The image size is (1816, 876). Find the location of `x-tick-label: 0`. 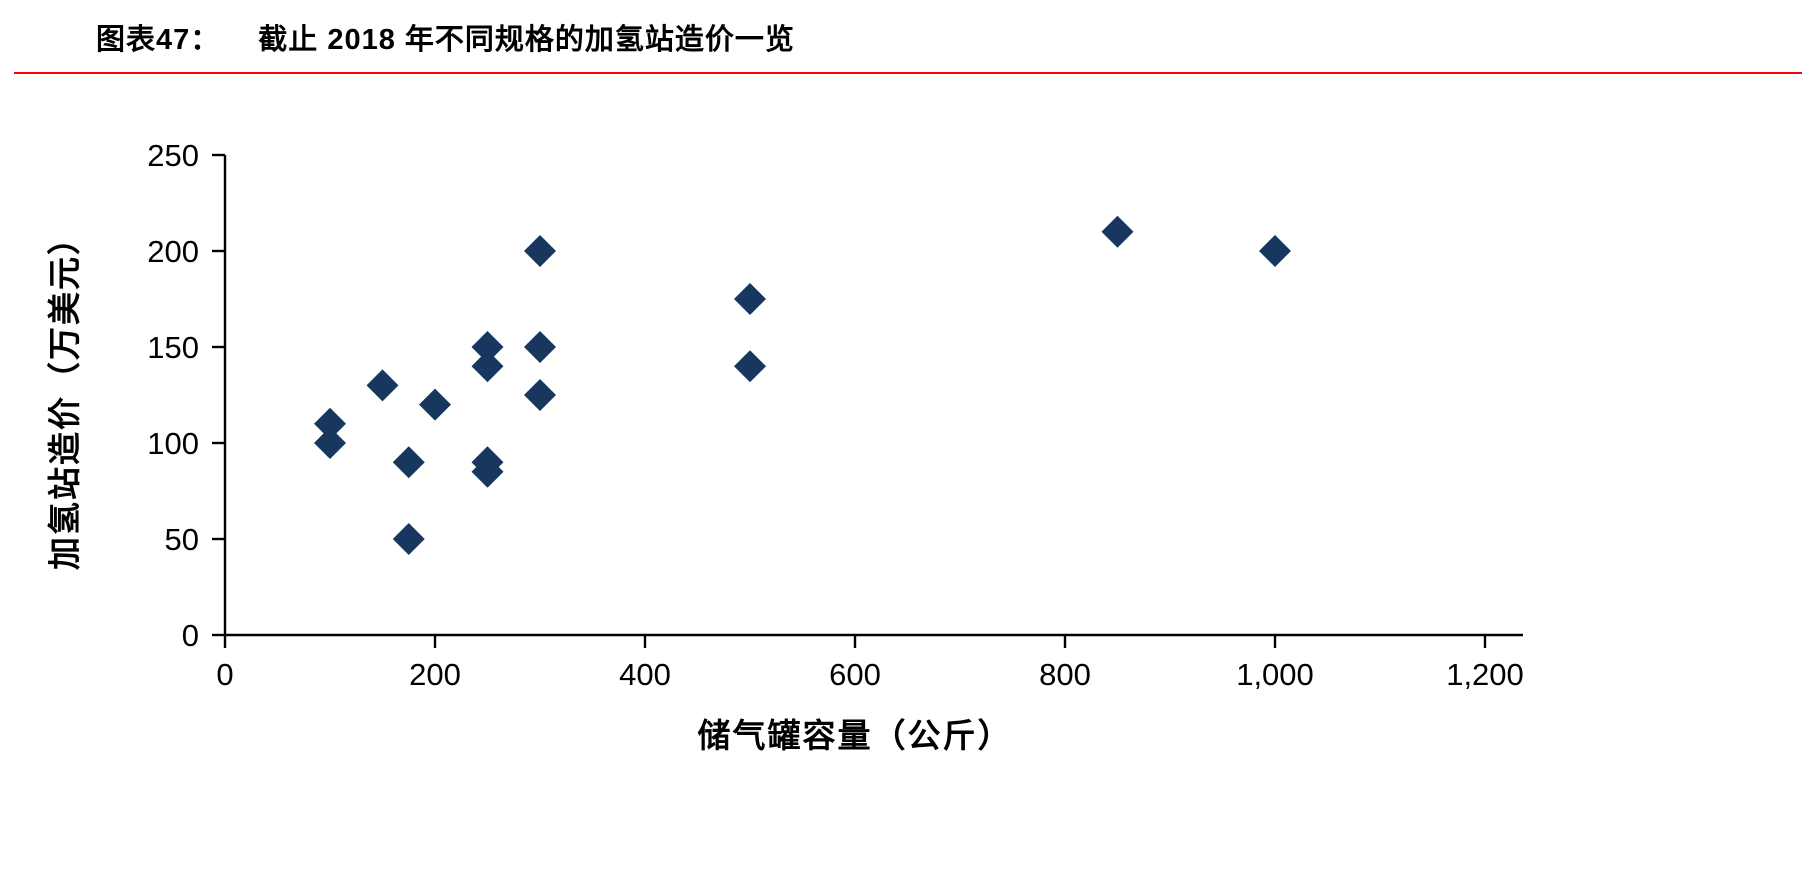

x-tick-label: 0 is located at coordinates (224, 674).